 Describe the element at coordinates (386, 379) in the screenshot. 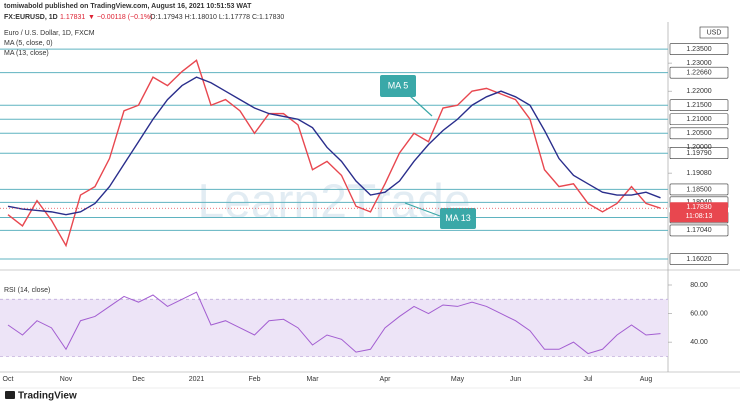

I see `x-tick-label: Apr` at that location.